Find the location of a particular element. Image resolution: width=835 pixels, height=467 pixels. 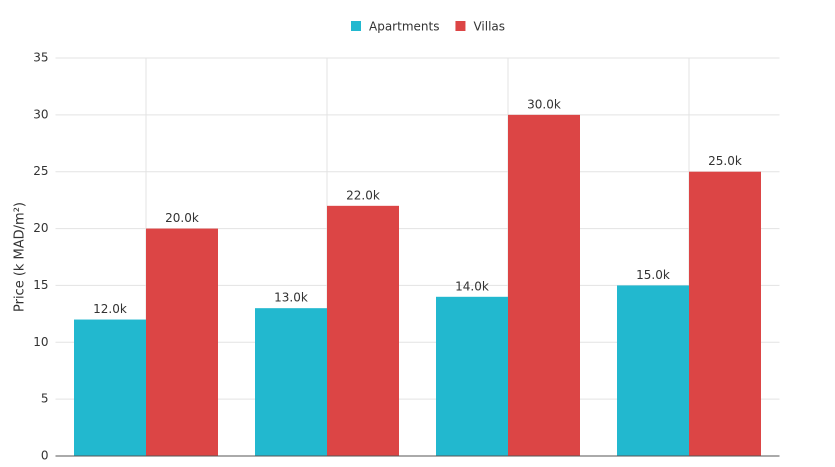

y-tick-label: 5 is located at coordinates (45, 399).